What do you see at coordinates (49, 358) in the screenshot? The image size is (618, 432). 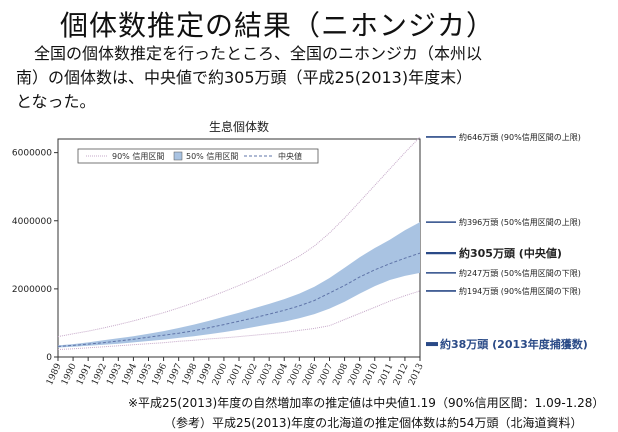 I see `y-tick-label: 0` at bounding box center [49, 358].